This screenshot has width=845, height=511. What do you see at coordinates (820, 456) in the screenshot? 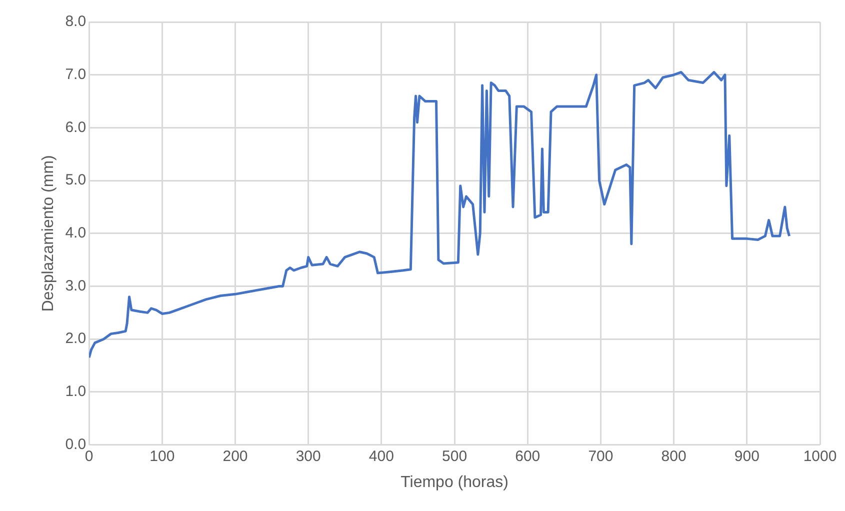
I see `x-tick-label: 1000` at bounding box center [820, 456].